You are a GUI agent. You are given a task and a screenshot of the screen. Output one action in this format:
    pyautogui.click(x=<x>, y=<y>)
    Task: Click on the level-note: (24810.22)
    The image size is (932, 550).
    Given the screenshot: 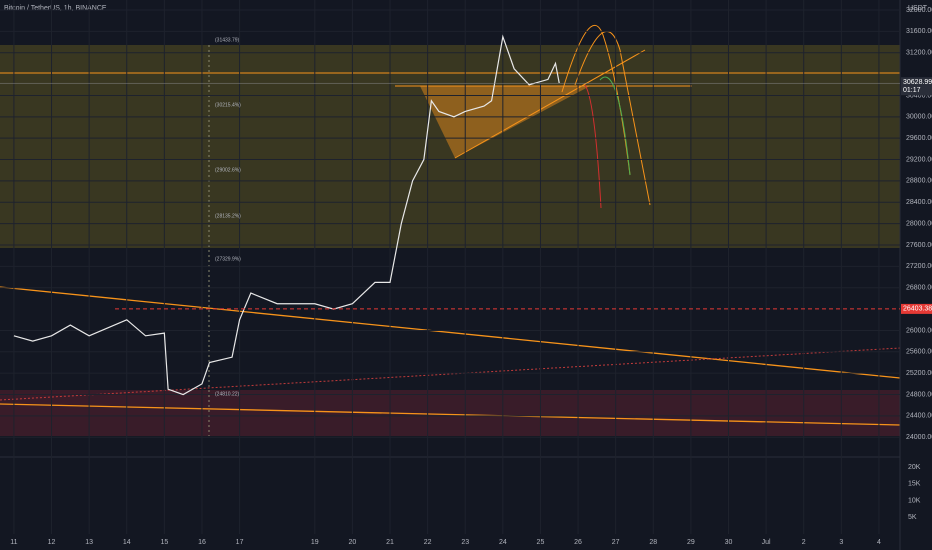 What is the action you would take?
    pyautogui.click(x=227, y=394)
    